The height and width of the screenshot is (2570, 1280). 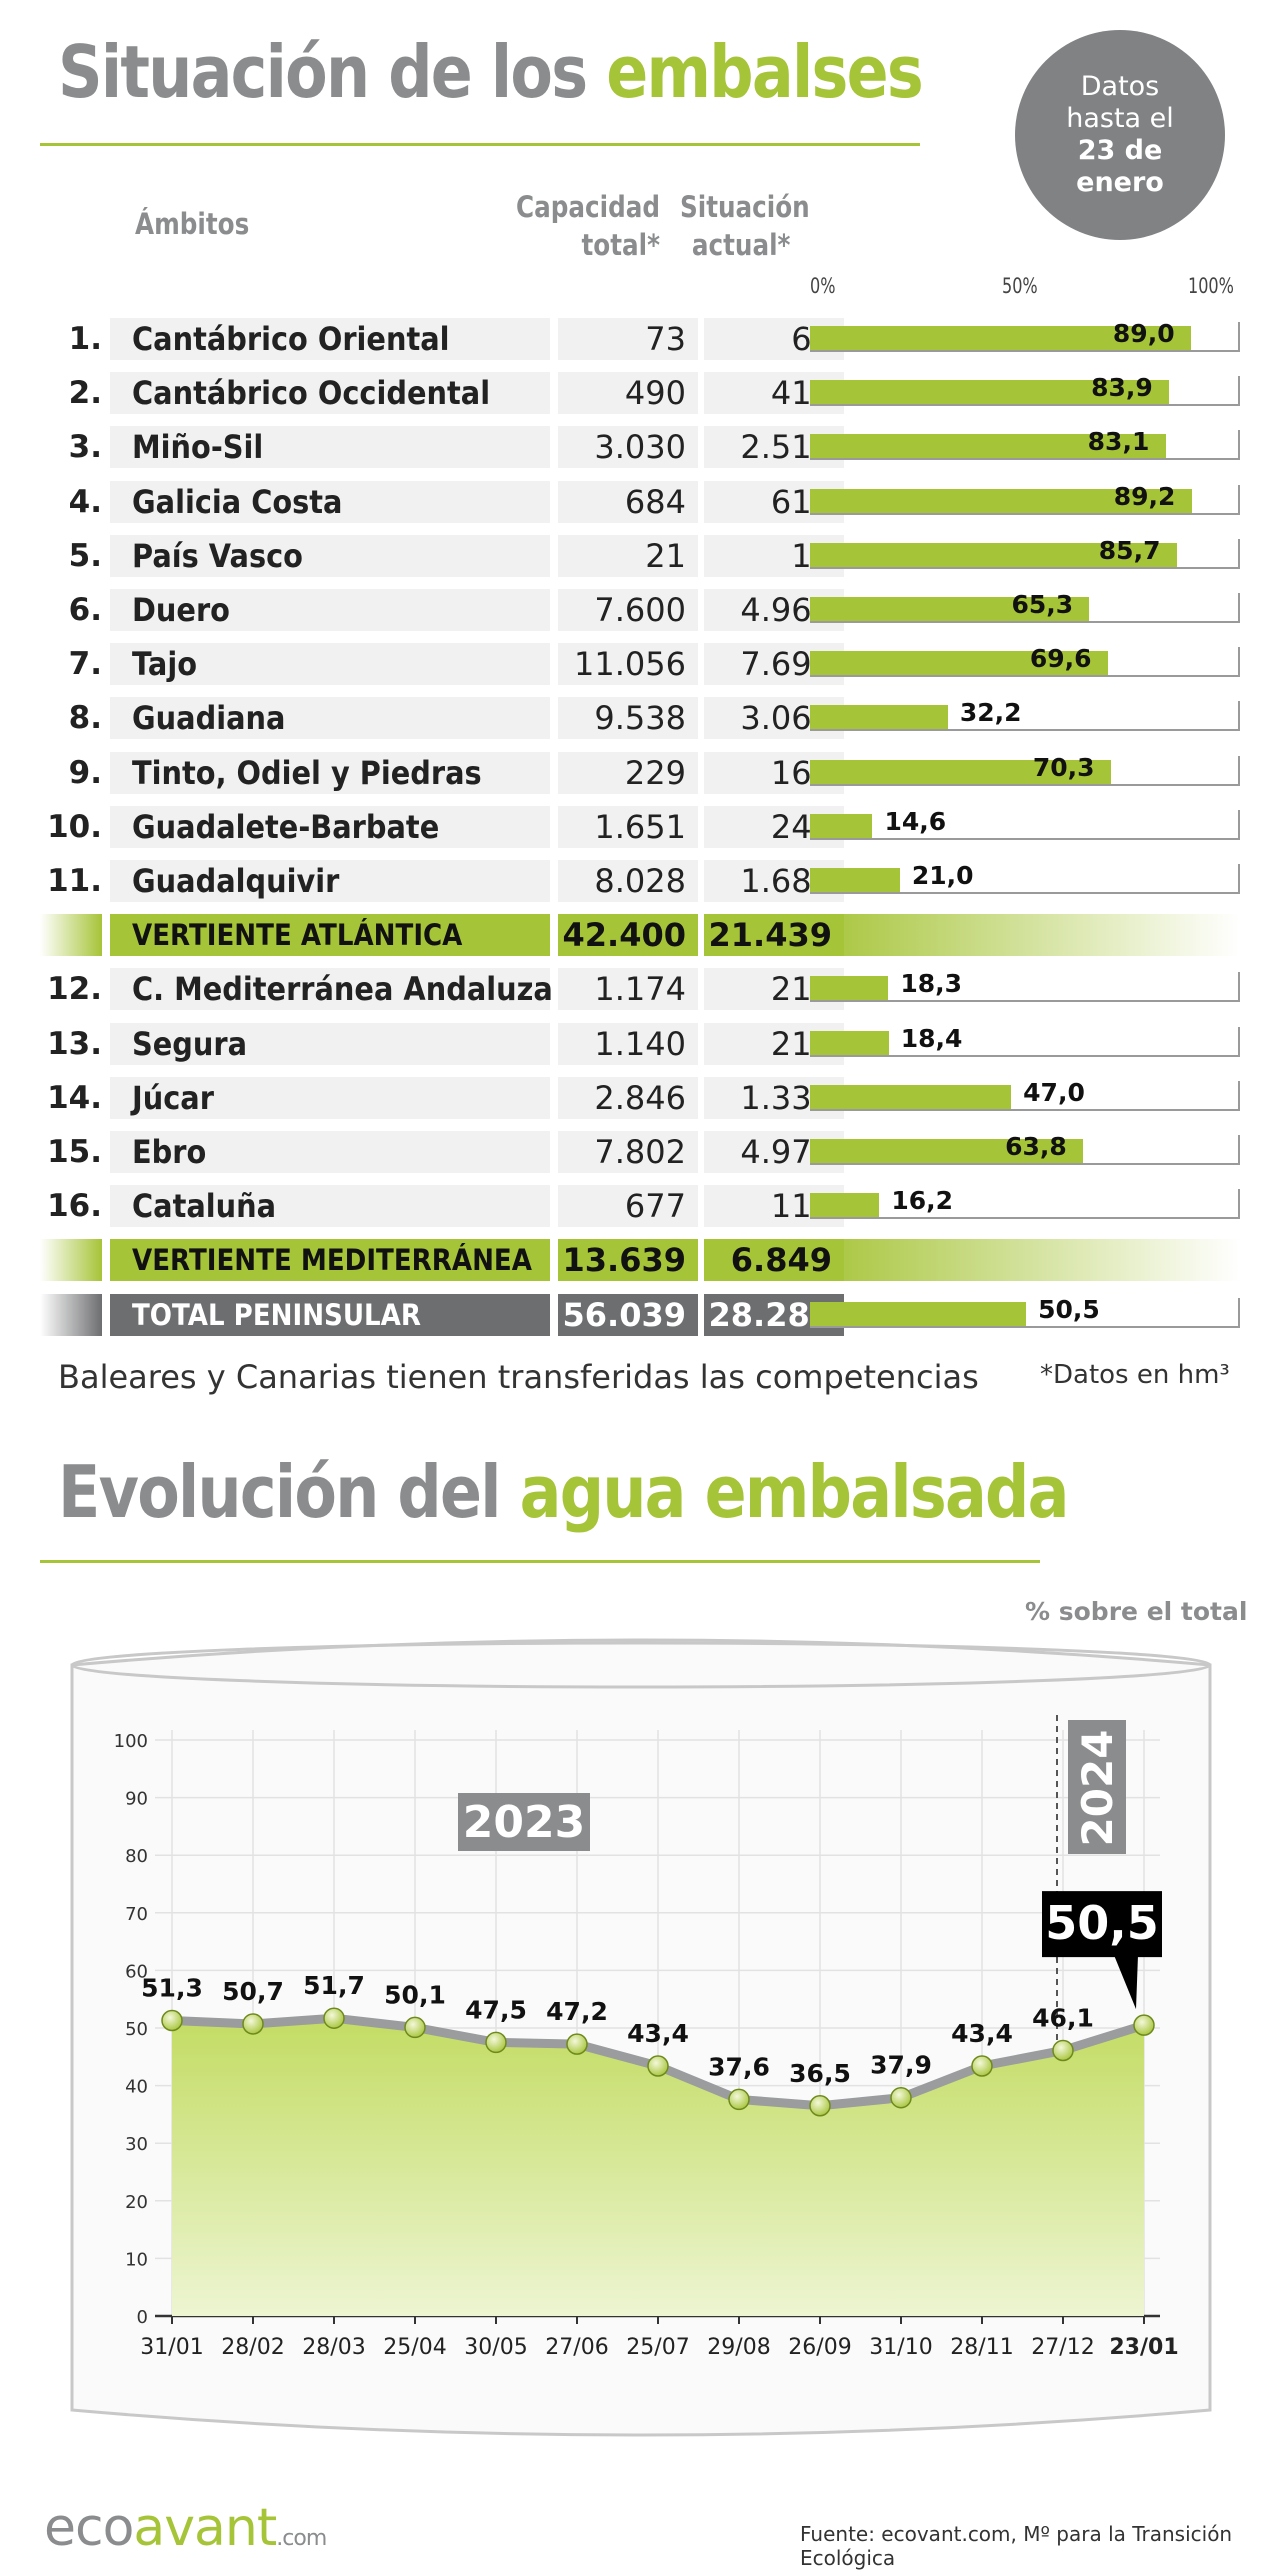 What do you see at coordinates (640, 1317) in the screenshot?
I see `table-row: TOTAL PENINSULAR 56.039 28.288 50,5` at bounding box center [640, 1317].